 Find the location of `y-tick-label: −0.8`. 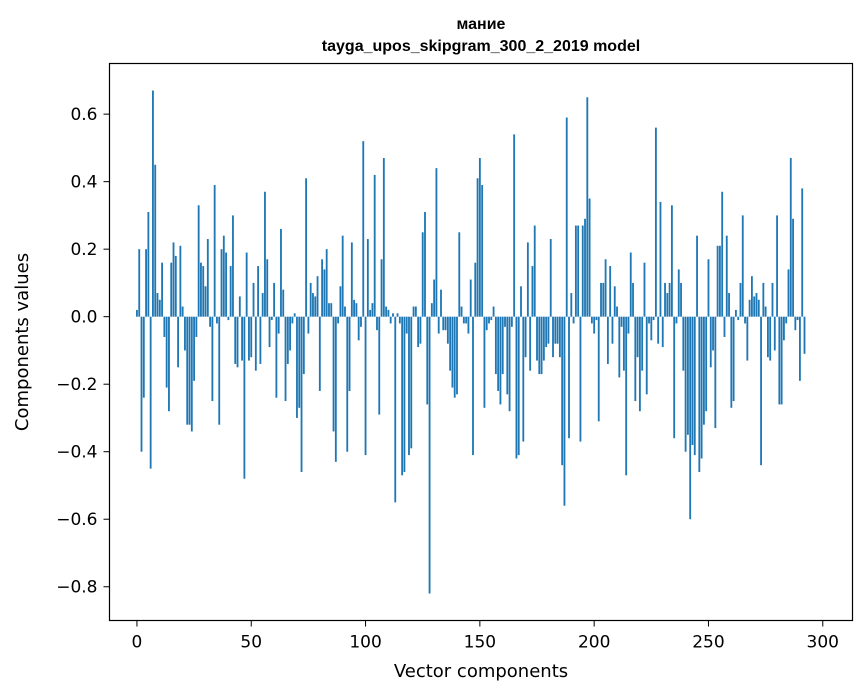

y-tick-label: −0.8 is located at coordinates (76, 588).